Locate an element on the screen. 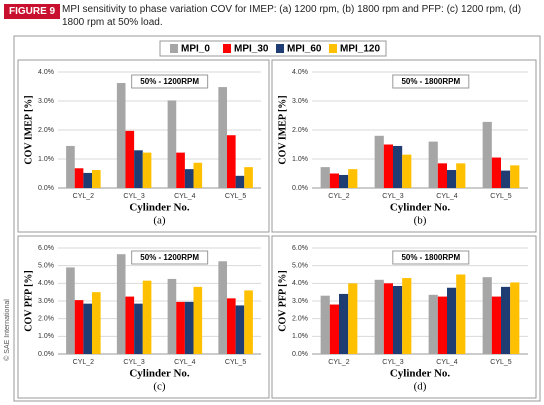  y-tick-label: 1.0% is located at coordinates (46, 159).